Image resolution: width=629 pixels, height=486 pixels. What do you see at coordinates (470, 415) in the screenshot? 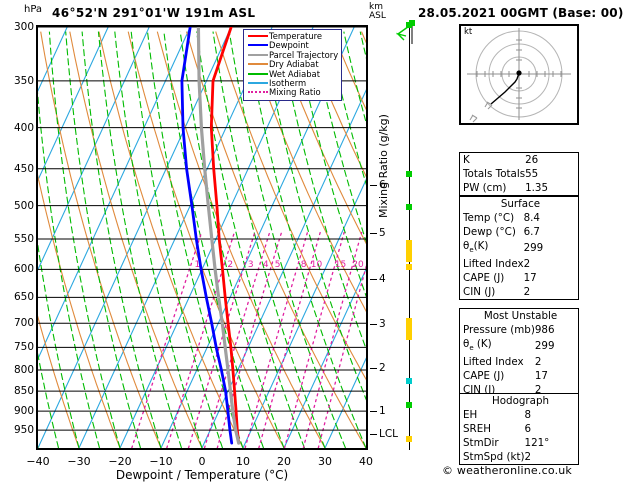
I see `data-label: EH` at bounding box center [470, 415].